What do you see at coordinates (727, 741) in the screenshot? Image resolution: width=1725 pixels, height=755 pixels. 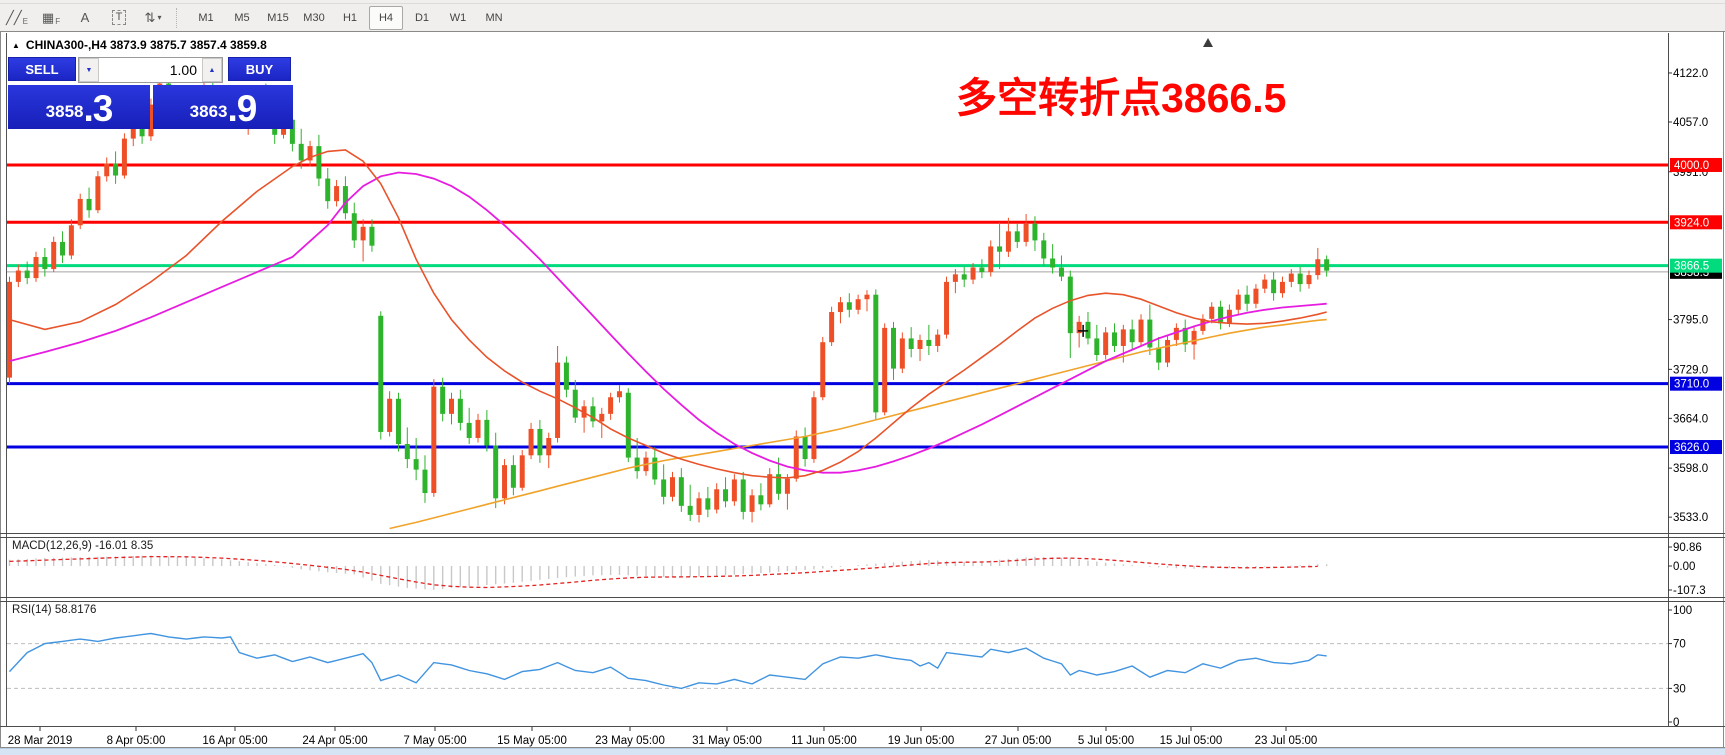 I see `axis-label: 31 May 05:00` at bounding box center [727, 741].